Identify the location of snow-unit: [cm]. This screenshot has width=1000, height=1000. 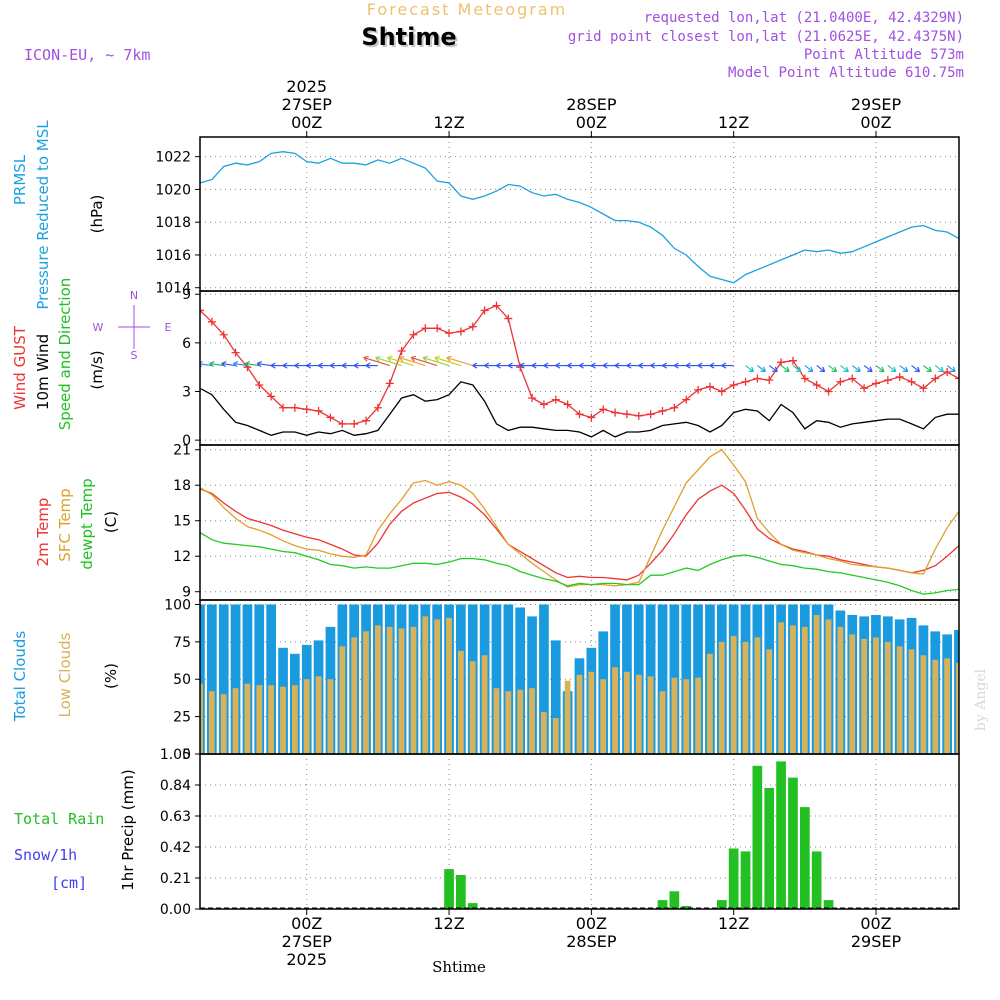
(69, 883).